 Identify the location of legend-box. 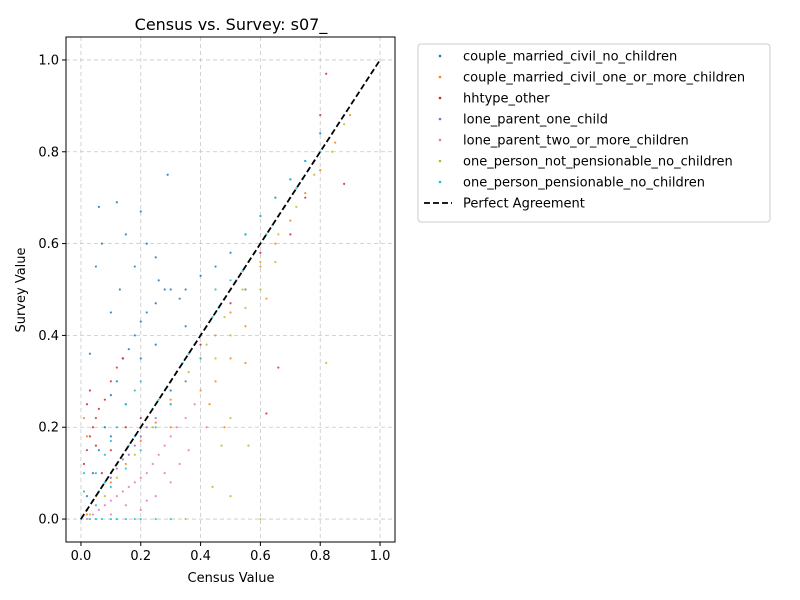
(594, 133).